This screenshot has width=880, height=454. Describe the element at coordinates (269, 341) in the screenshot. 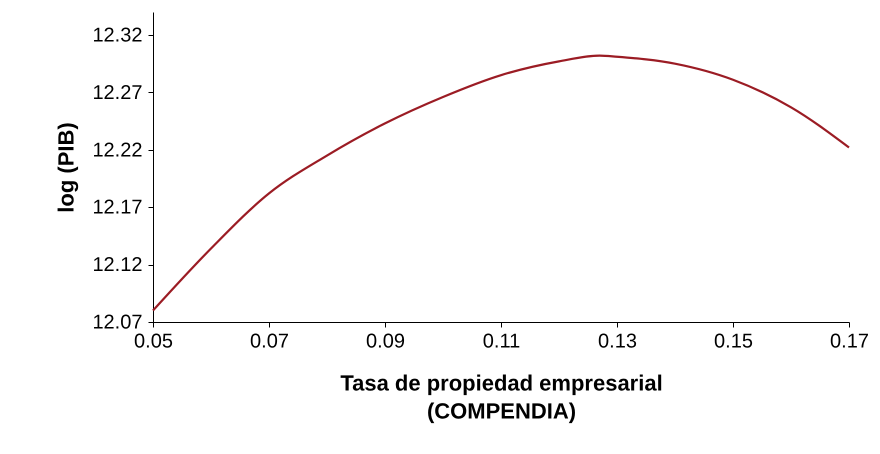

I see `x-tick-label: 0.07` at that location.